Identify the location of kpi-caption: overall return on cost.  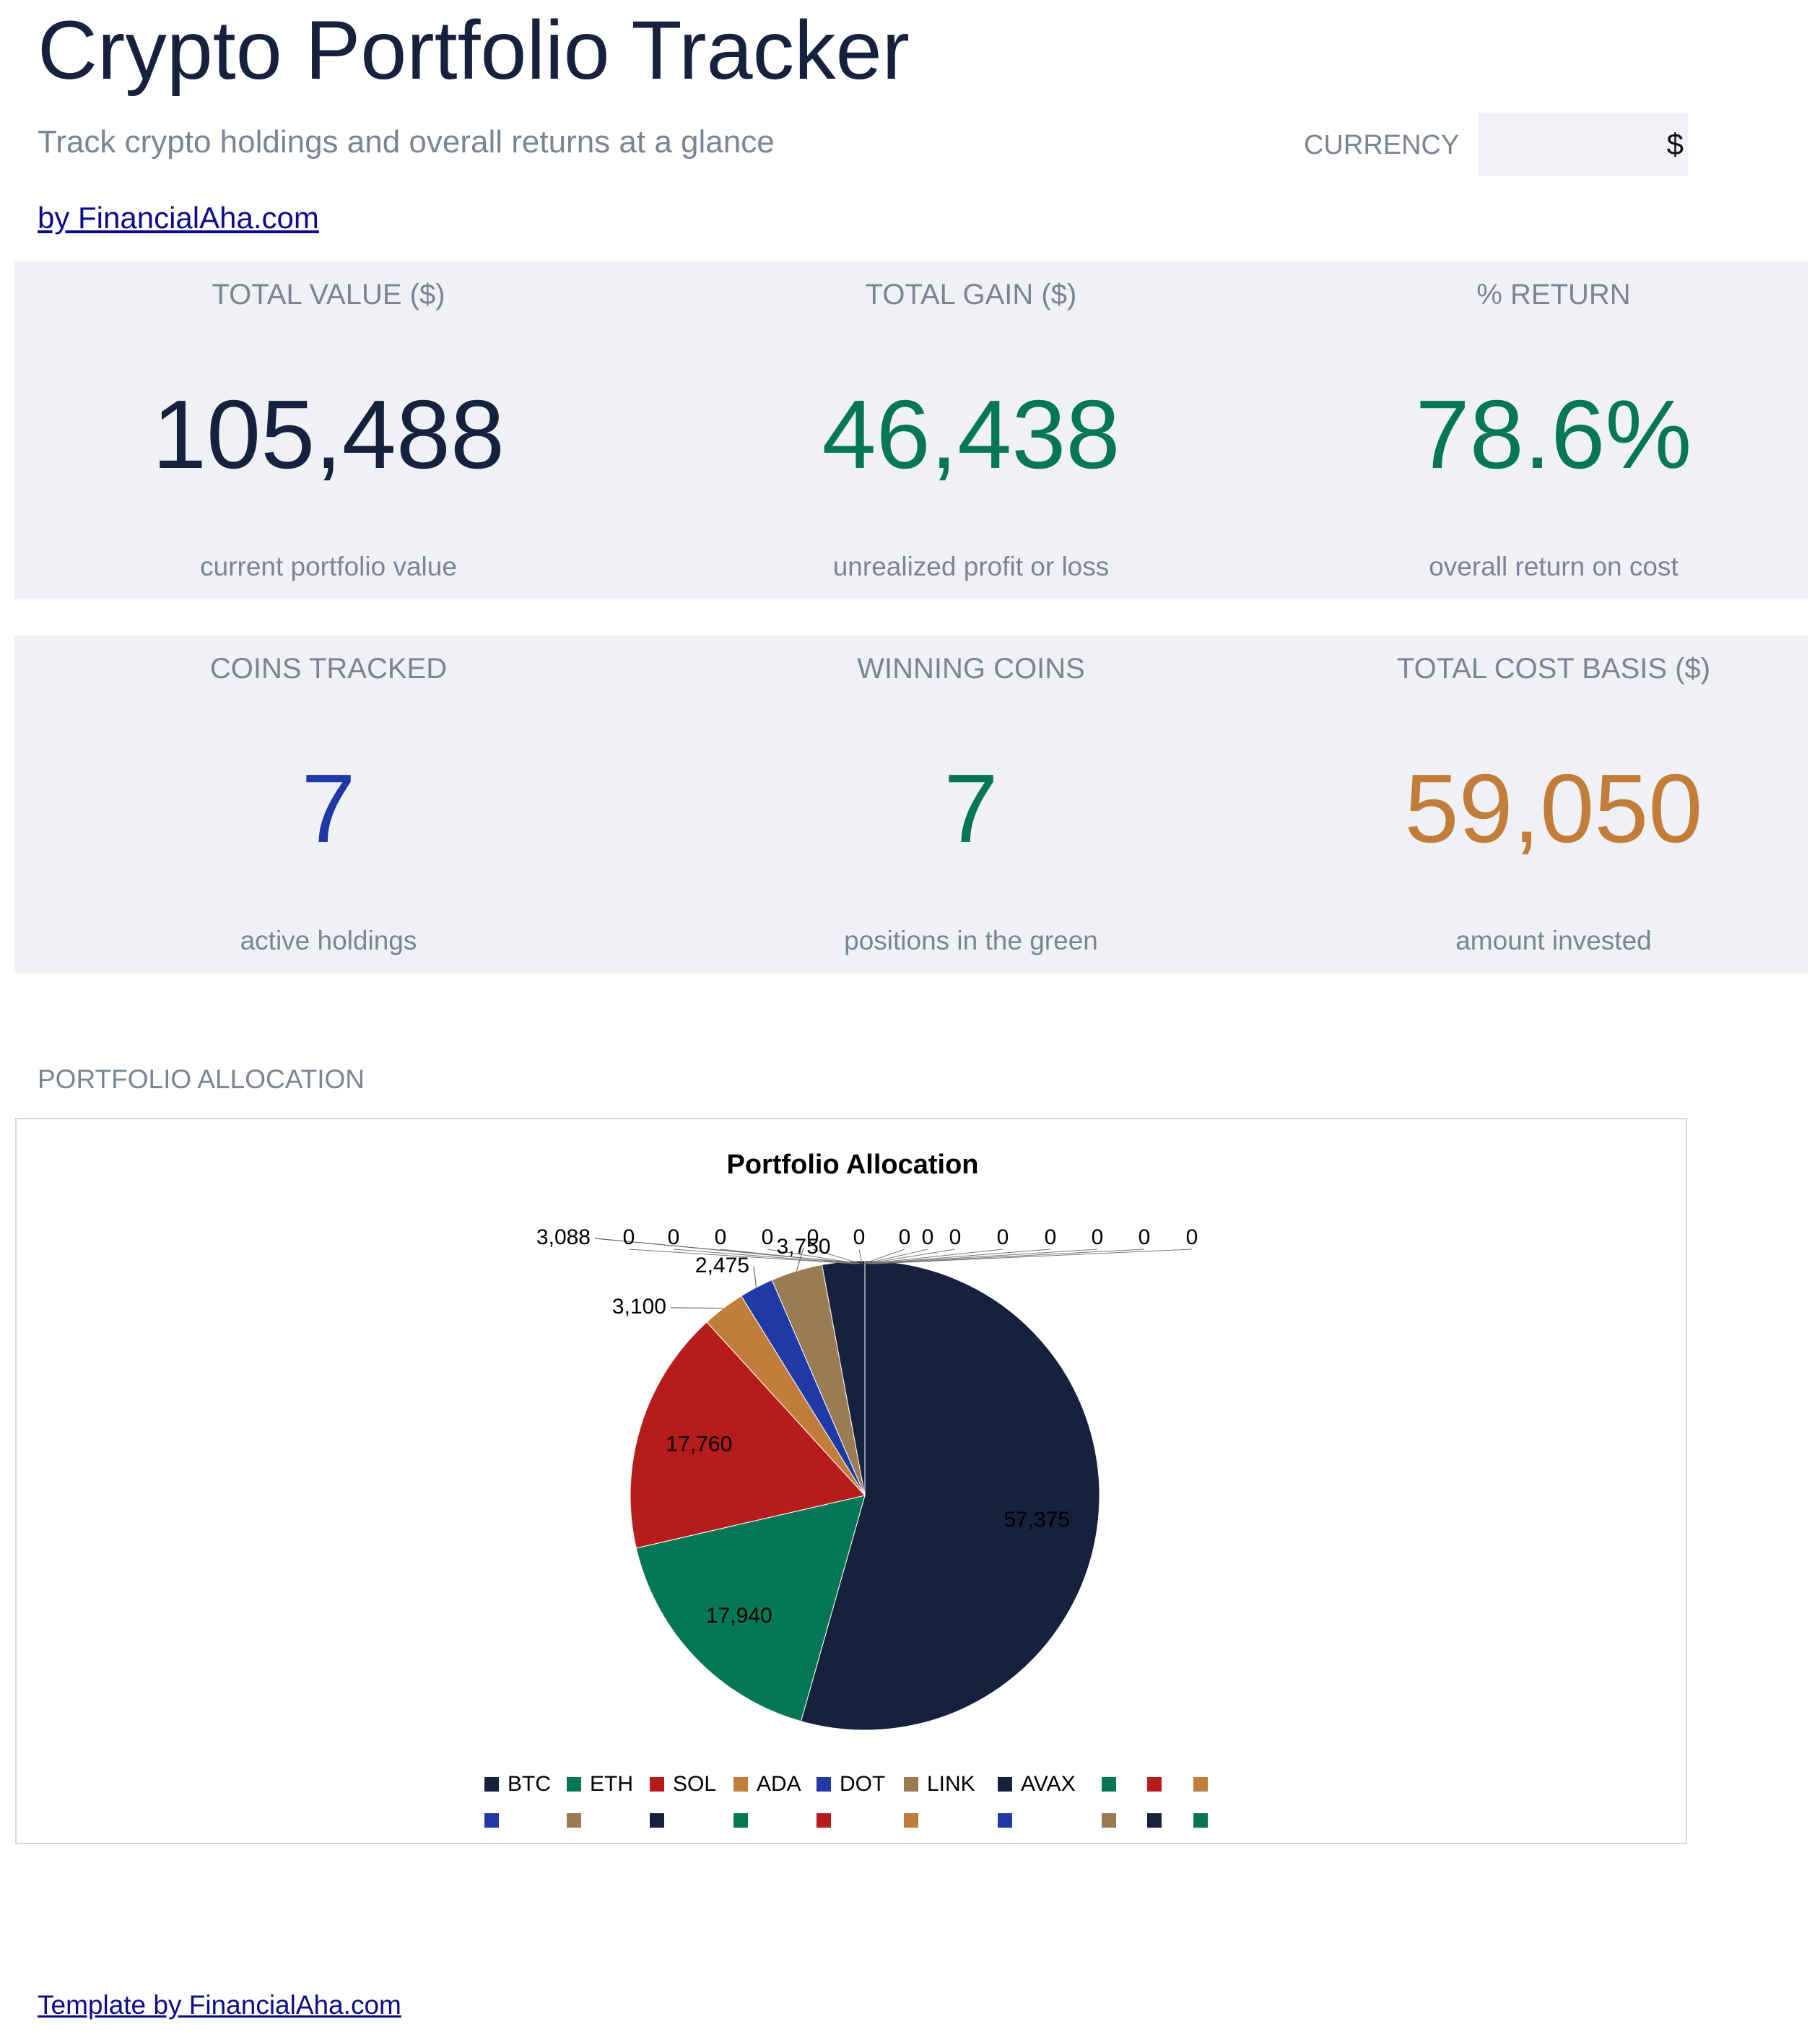
(1554, 566).